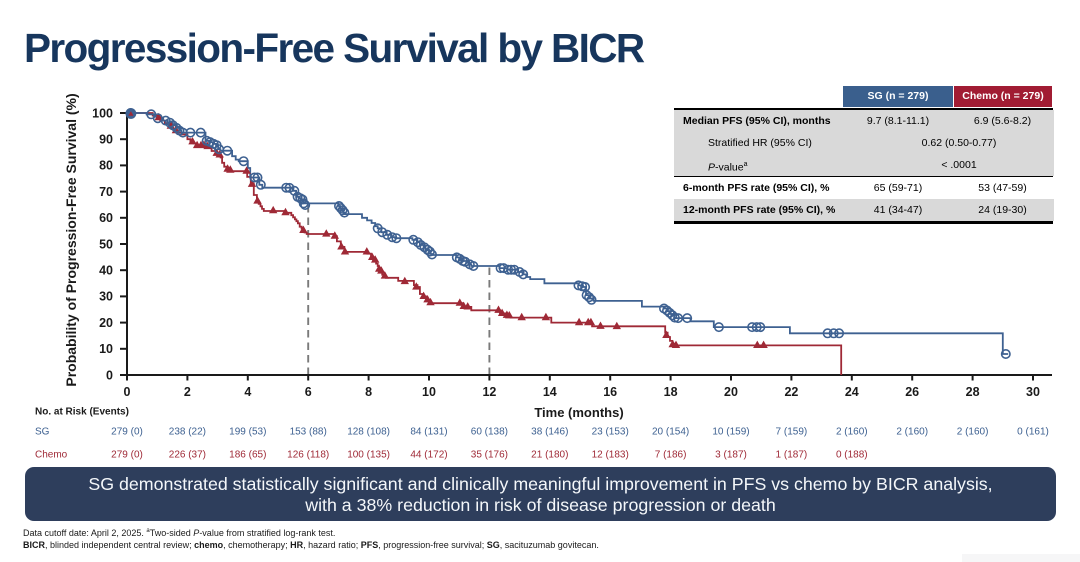  What do you see at coordinates (308, 392) in the screenshot?
I see `svg-text: 6` at bounding box center [308, 392].